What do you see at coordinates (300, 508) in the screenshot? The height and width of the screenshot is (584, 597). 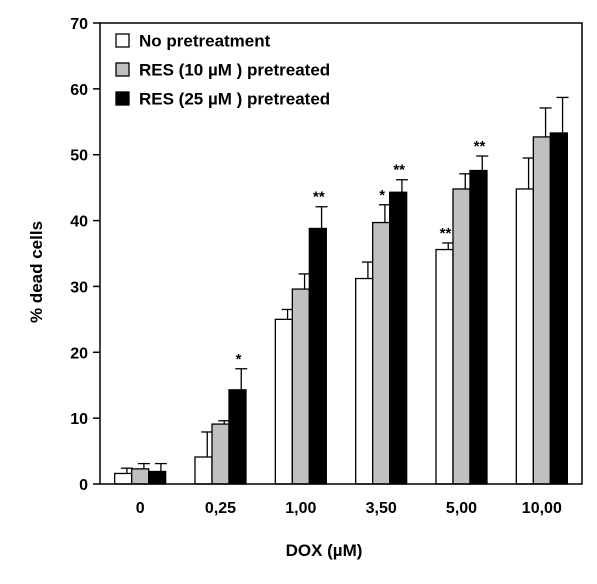 I see `x-tick-label: 1,00` at bounding box center [300, 508].